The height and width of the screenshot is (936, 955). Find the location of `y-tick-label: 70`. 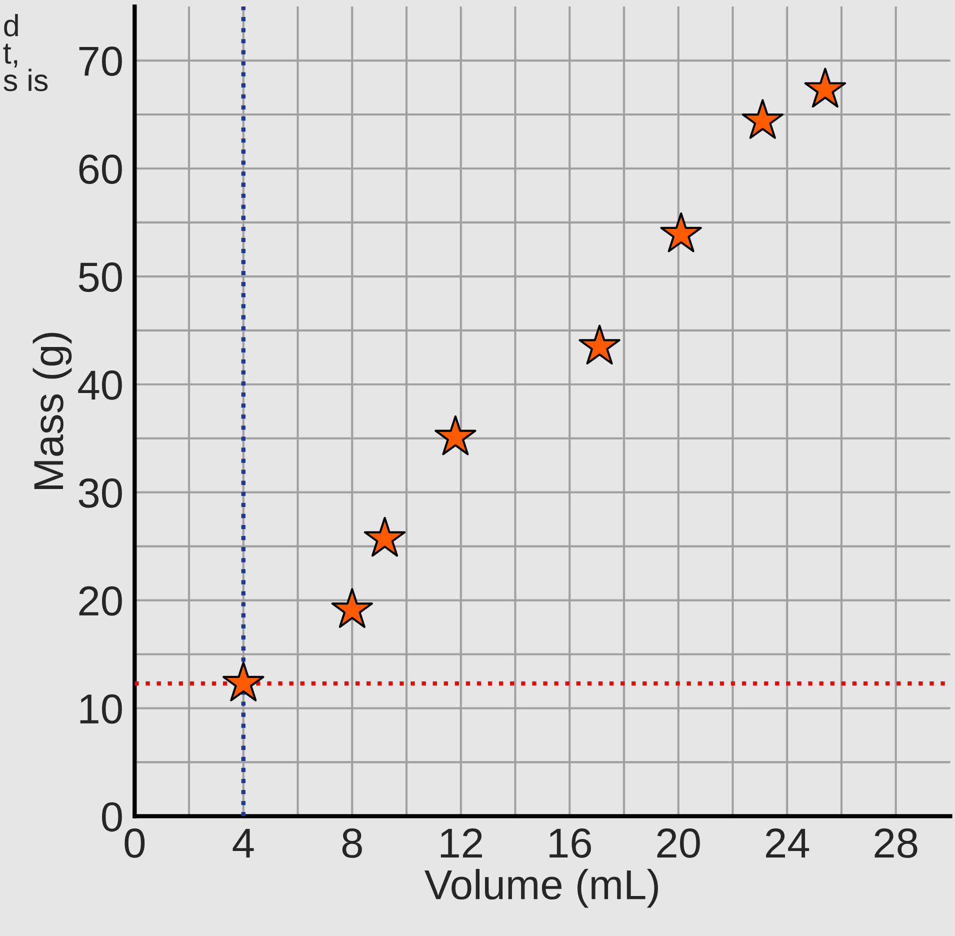

y-tick-label: 70 is located at coordinates (100, 61).